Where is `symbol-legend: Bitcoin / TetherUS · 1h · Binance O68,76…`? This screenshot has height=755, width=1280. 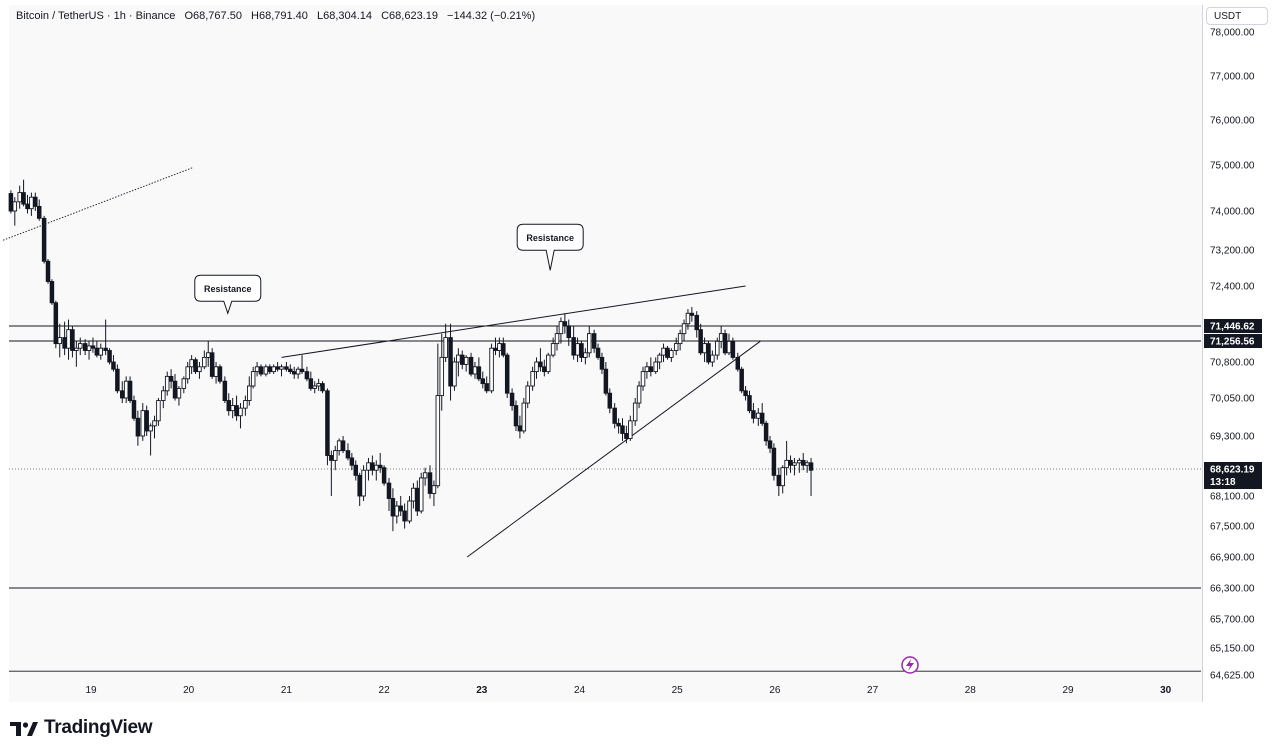 symbol-legend: Bitcoin / TetherUS · 1h · Binance O68,76… is located at coordinates (278, 16).